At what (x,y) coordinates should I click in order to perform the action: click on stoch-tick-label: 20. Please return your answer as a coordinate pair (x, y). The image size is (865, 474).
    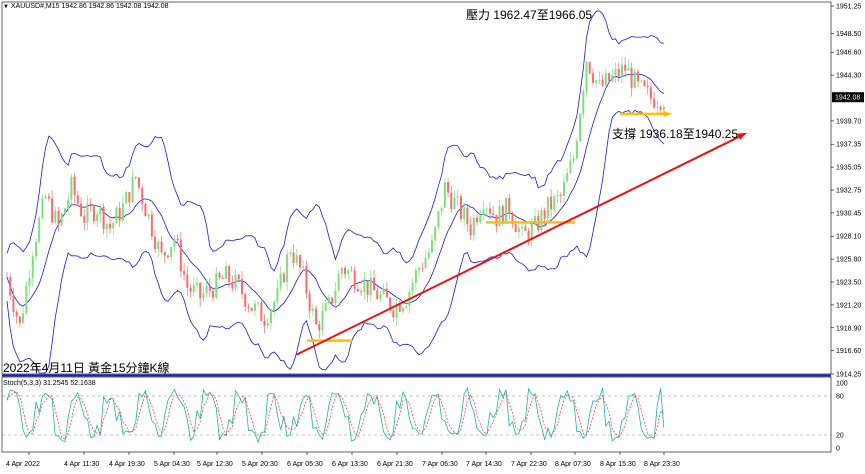
    Looking at the image, I should click on (840, 436).